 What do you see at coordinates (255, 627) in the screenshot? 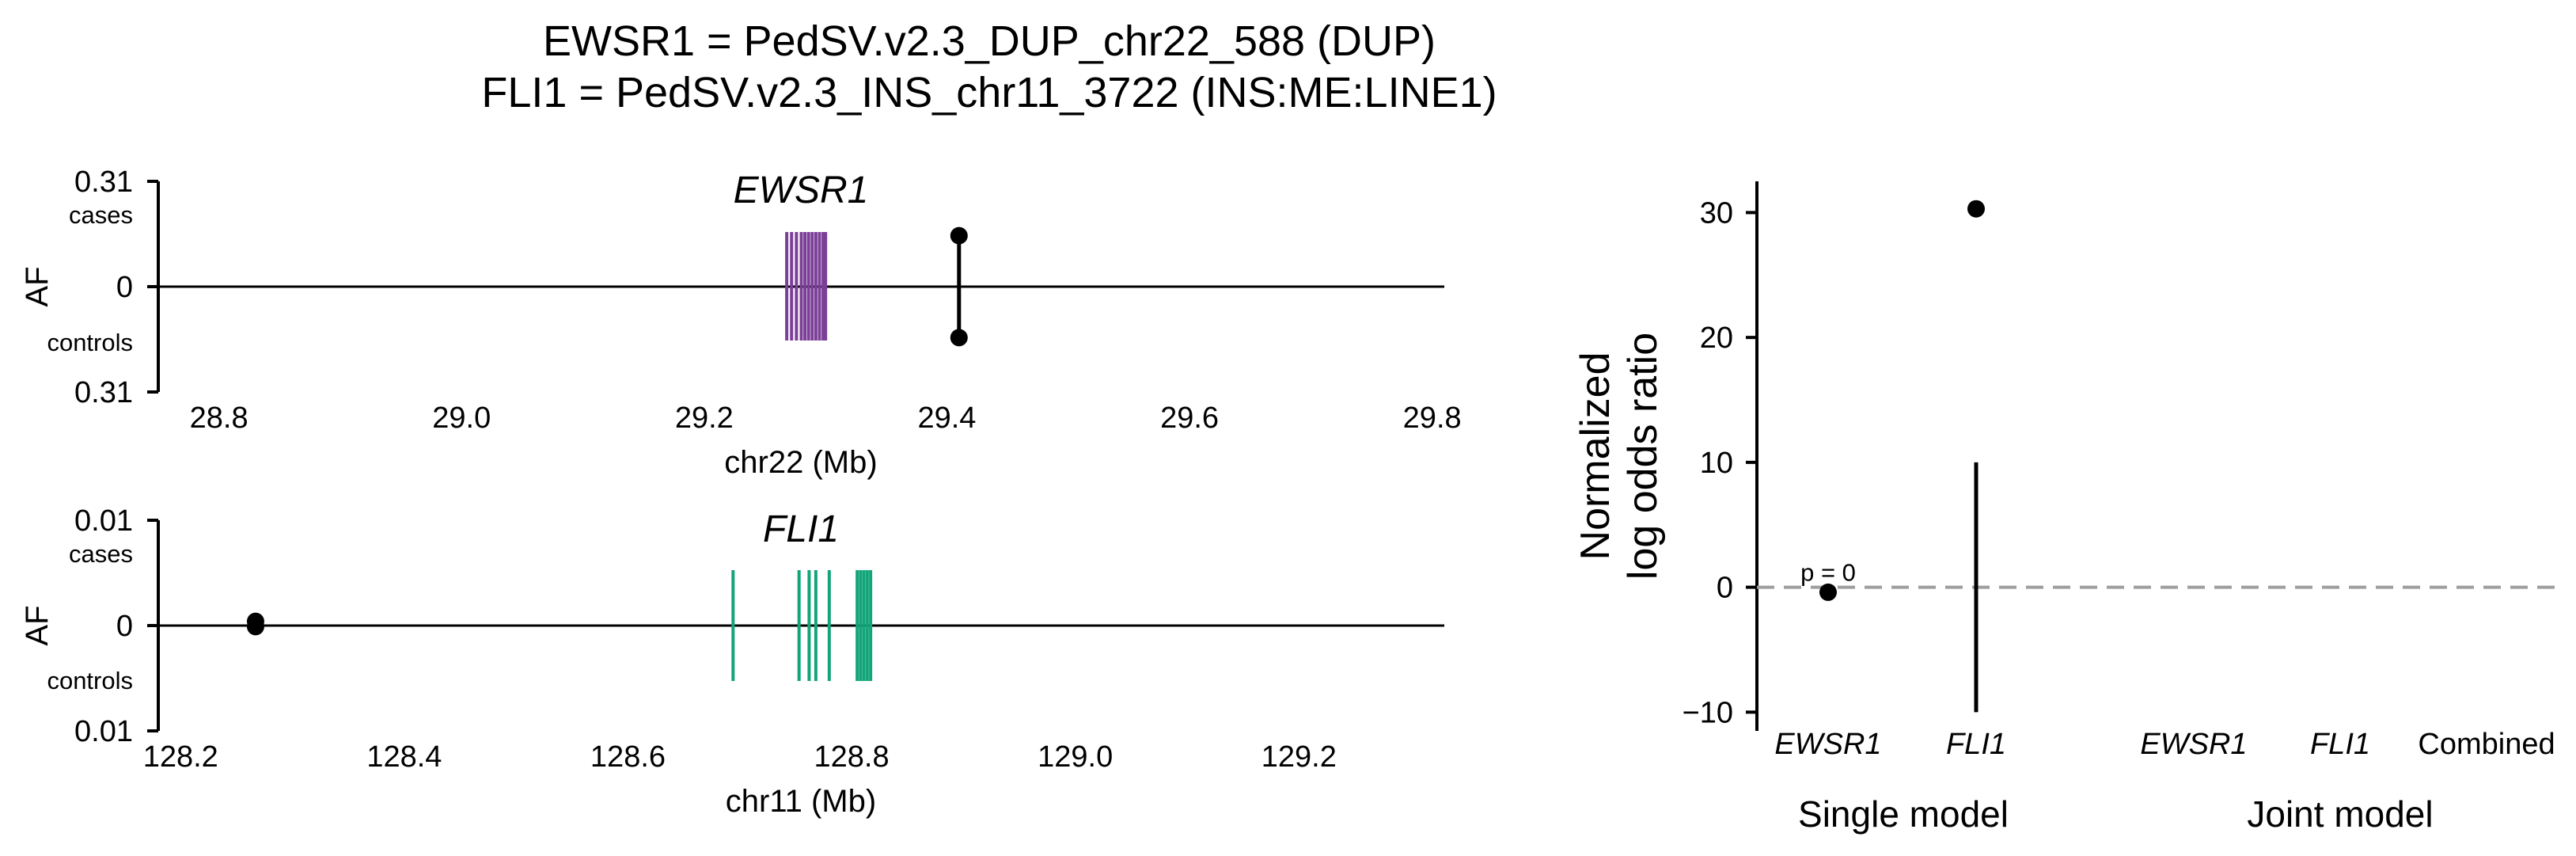
I see `p2-variant-controls-point` at bounding box center [255, 627].